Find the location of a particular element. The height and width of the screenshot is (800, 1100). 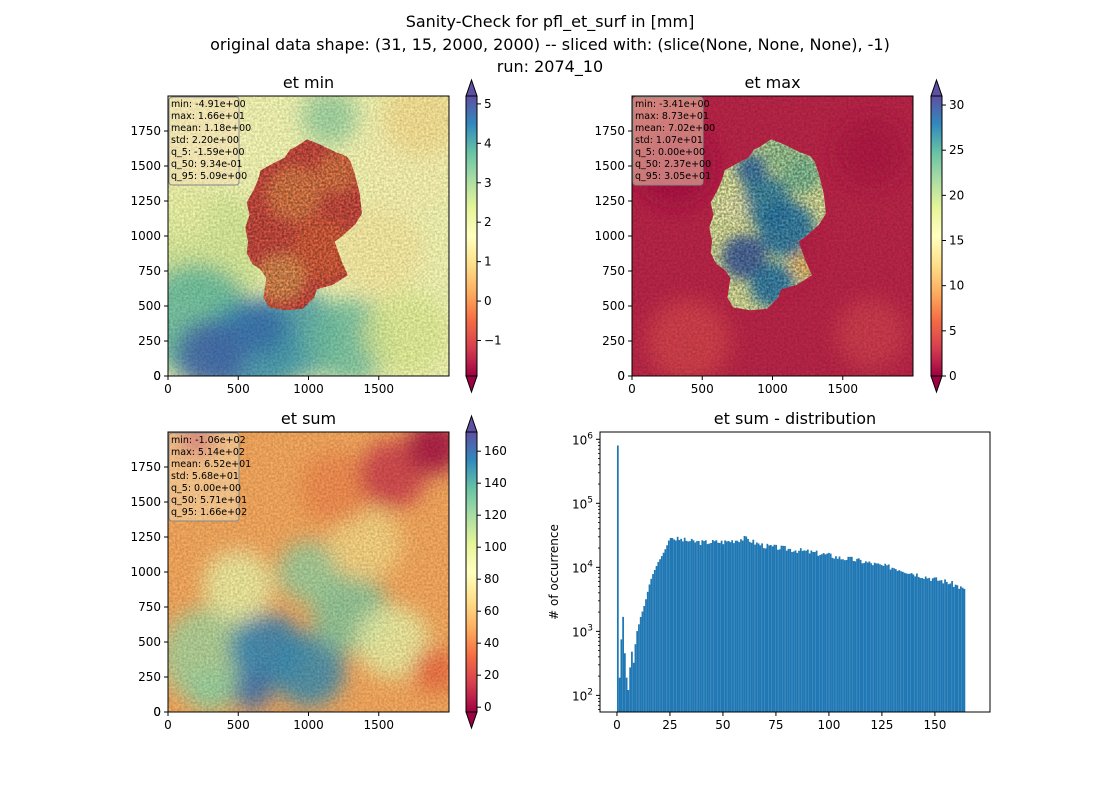

y-tick-label-zero: 0 is located at coordinates (157, 376).